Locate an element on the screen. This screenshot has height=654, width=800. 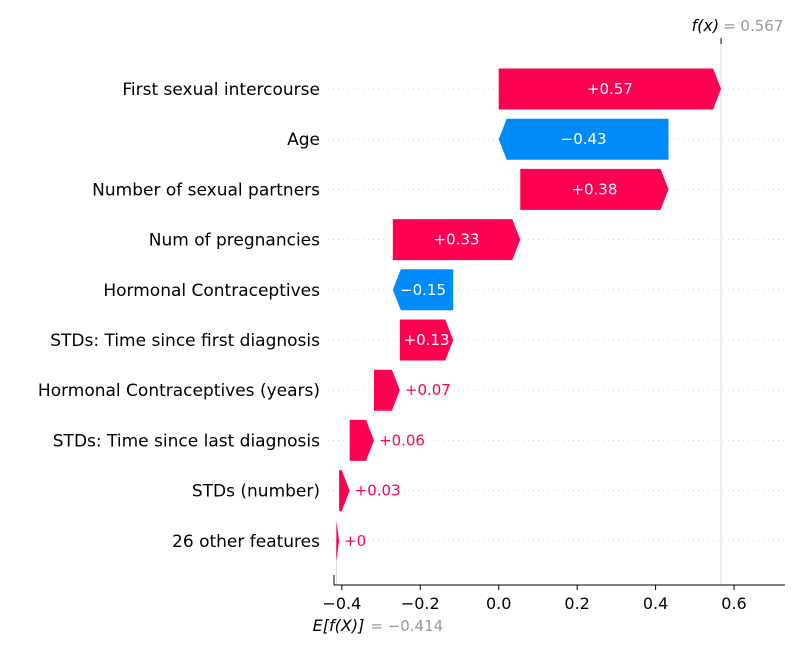
x-tick-label: 0.0 is located at coordinates (498, 603).